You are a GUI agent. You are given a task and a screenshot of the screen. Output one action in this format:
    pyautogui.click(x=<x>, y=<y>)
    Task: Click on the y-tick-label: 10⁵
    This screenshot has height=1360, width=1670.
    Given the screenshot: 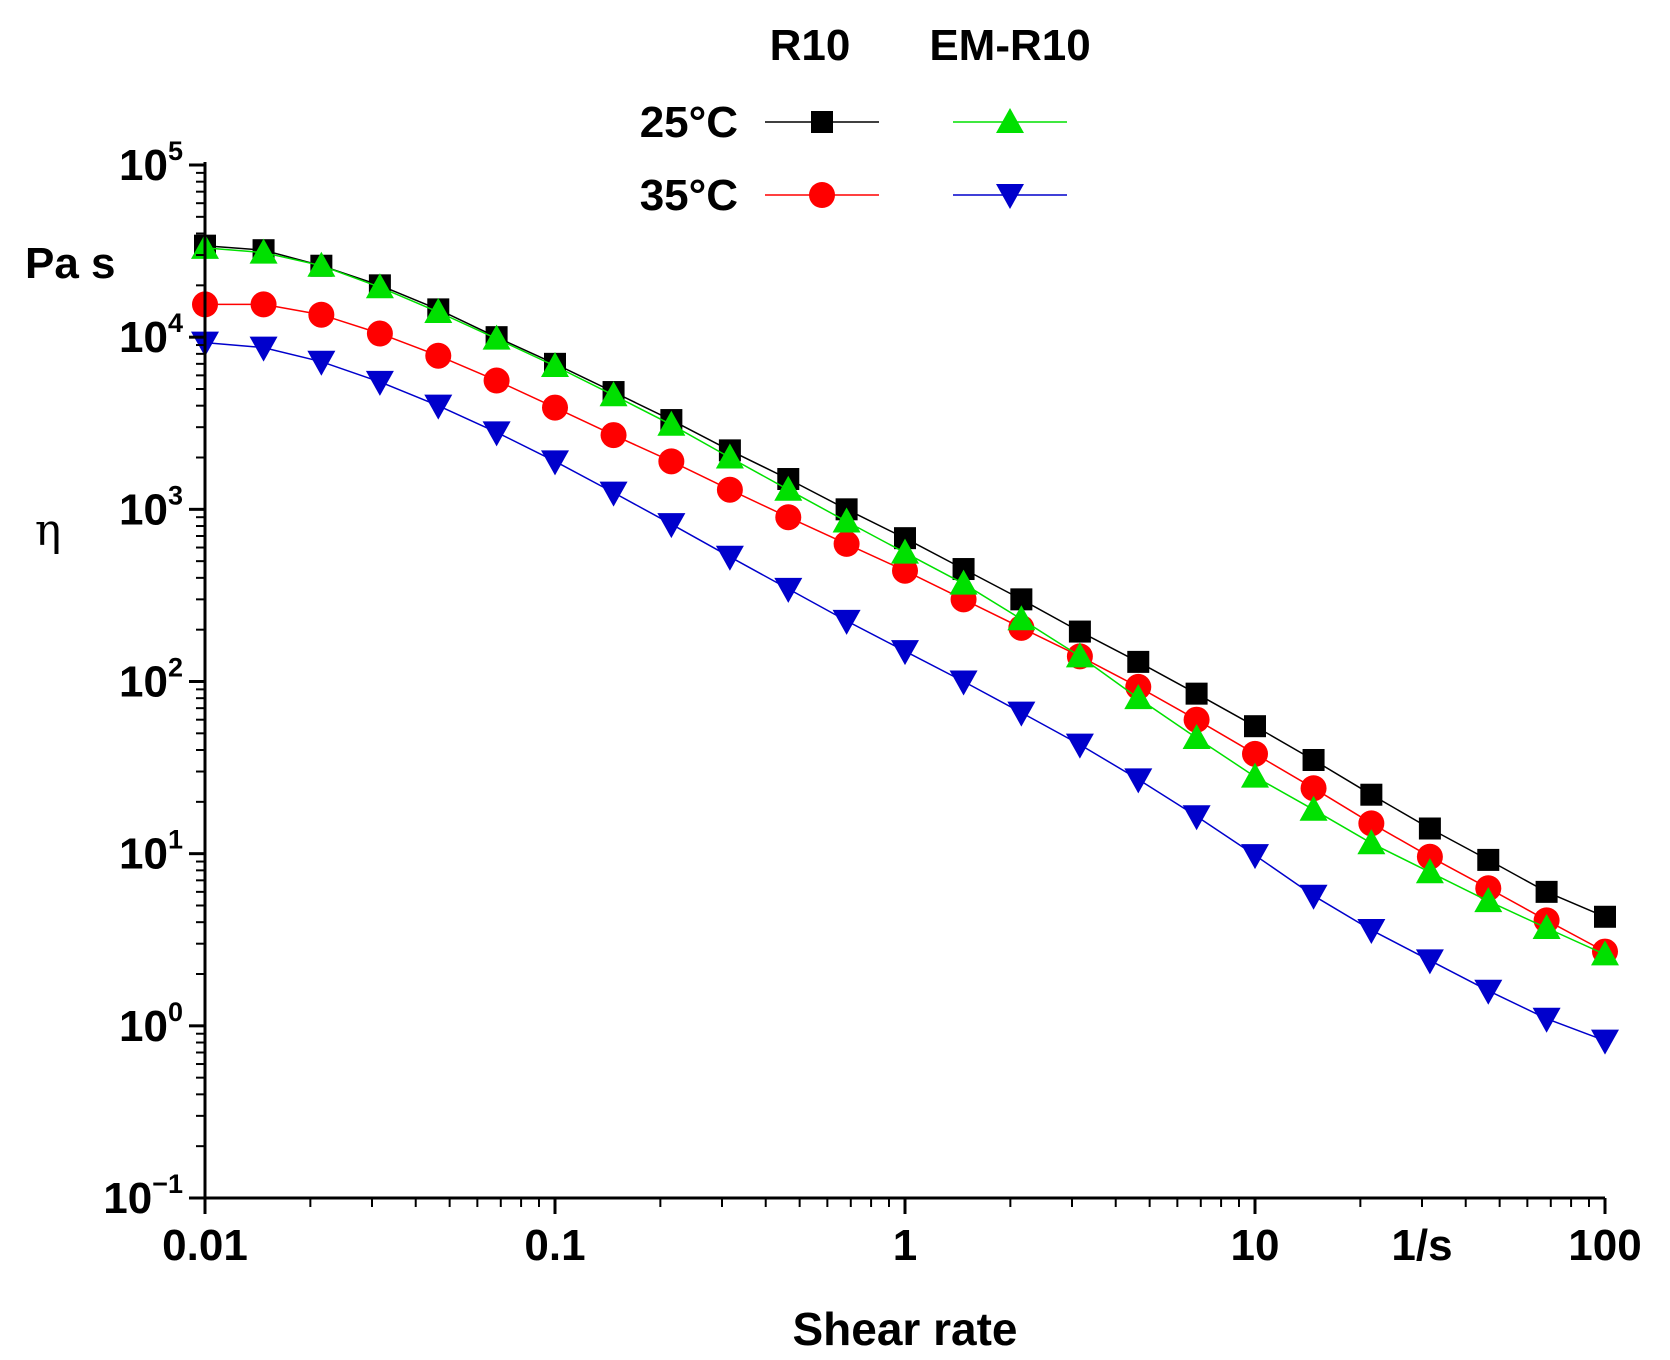 What is the action you would take?
    pyautogui.click(x=151, y=163)
    